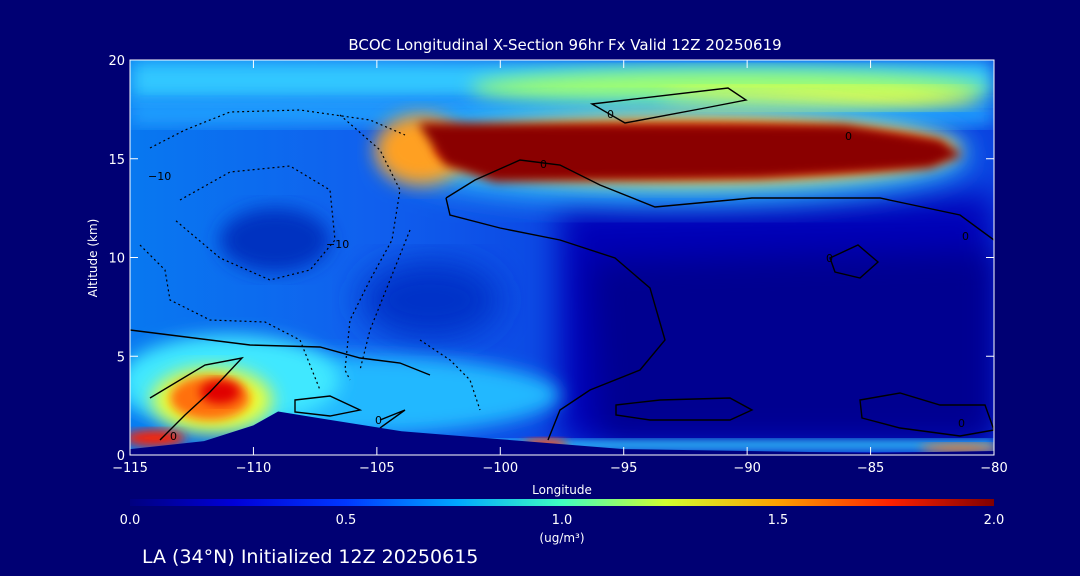 Image resolution: width=1080 pixels, height=576 pixels. I want to click on x-axis-label: Longitude, so click(562, 490).